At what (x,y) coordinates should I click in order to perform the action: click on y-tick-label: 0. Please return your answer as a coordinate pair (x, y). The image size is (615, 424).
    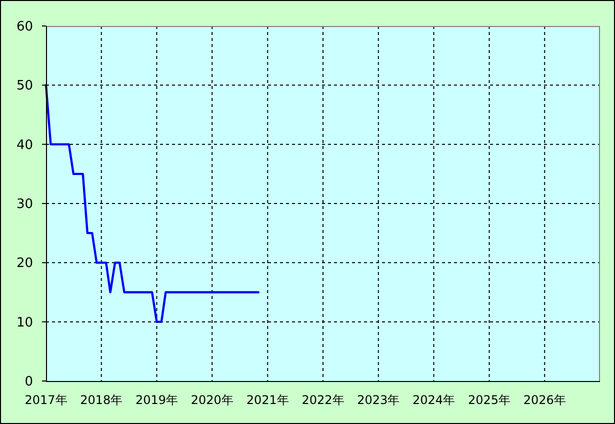
    Looking at the image, I should click on (28, 382).